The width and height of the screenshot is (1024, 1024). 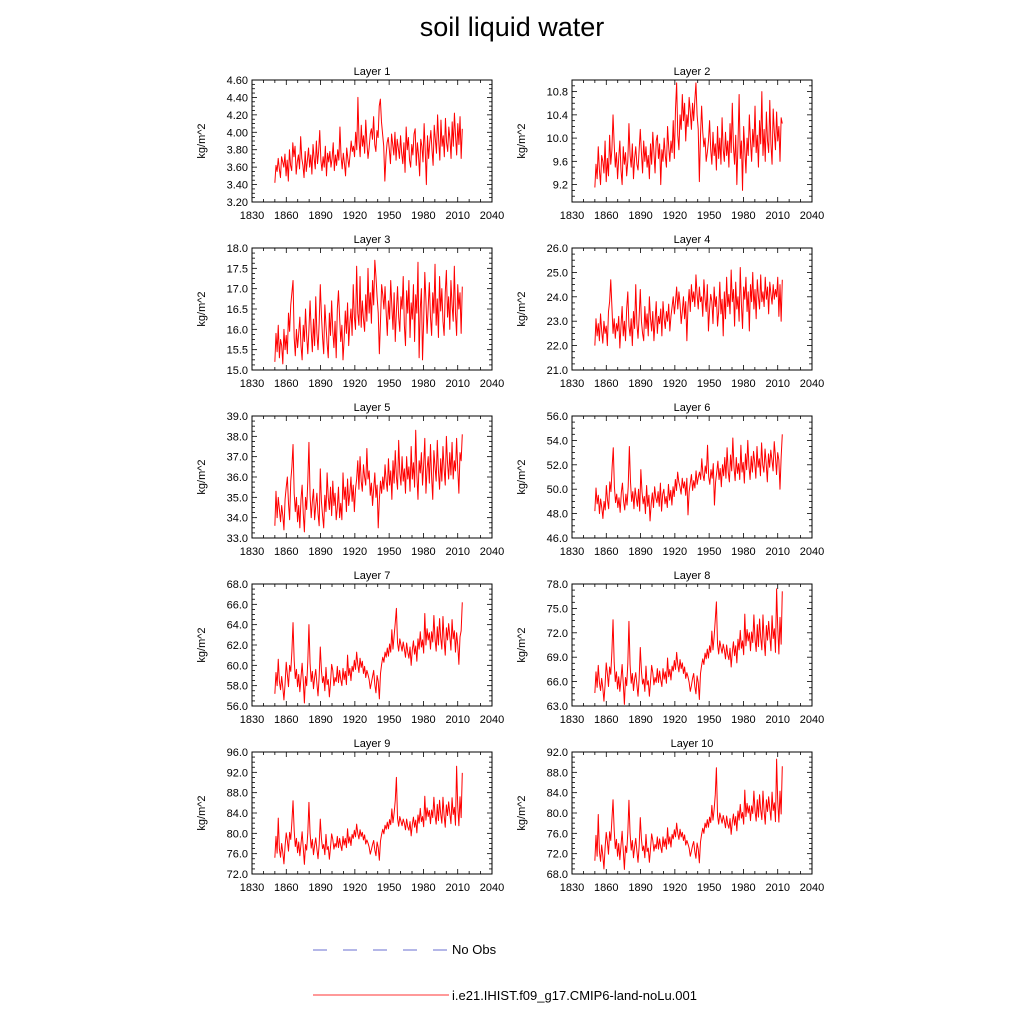 What do you see at coordinates (692, 72) in the screenshot?
I see `panel-title: Layer 2` at bounding box center [692, 72].